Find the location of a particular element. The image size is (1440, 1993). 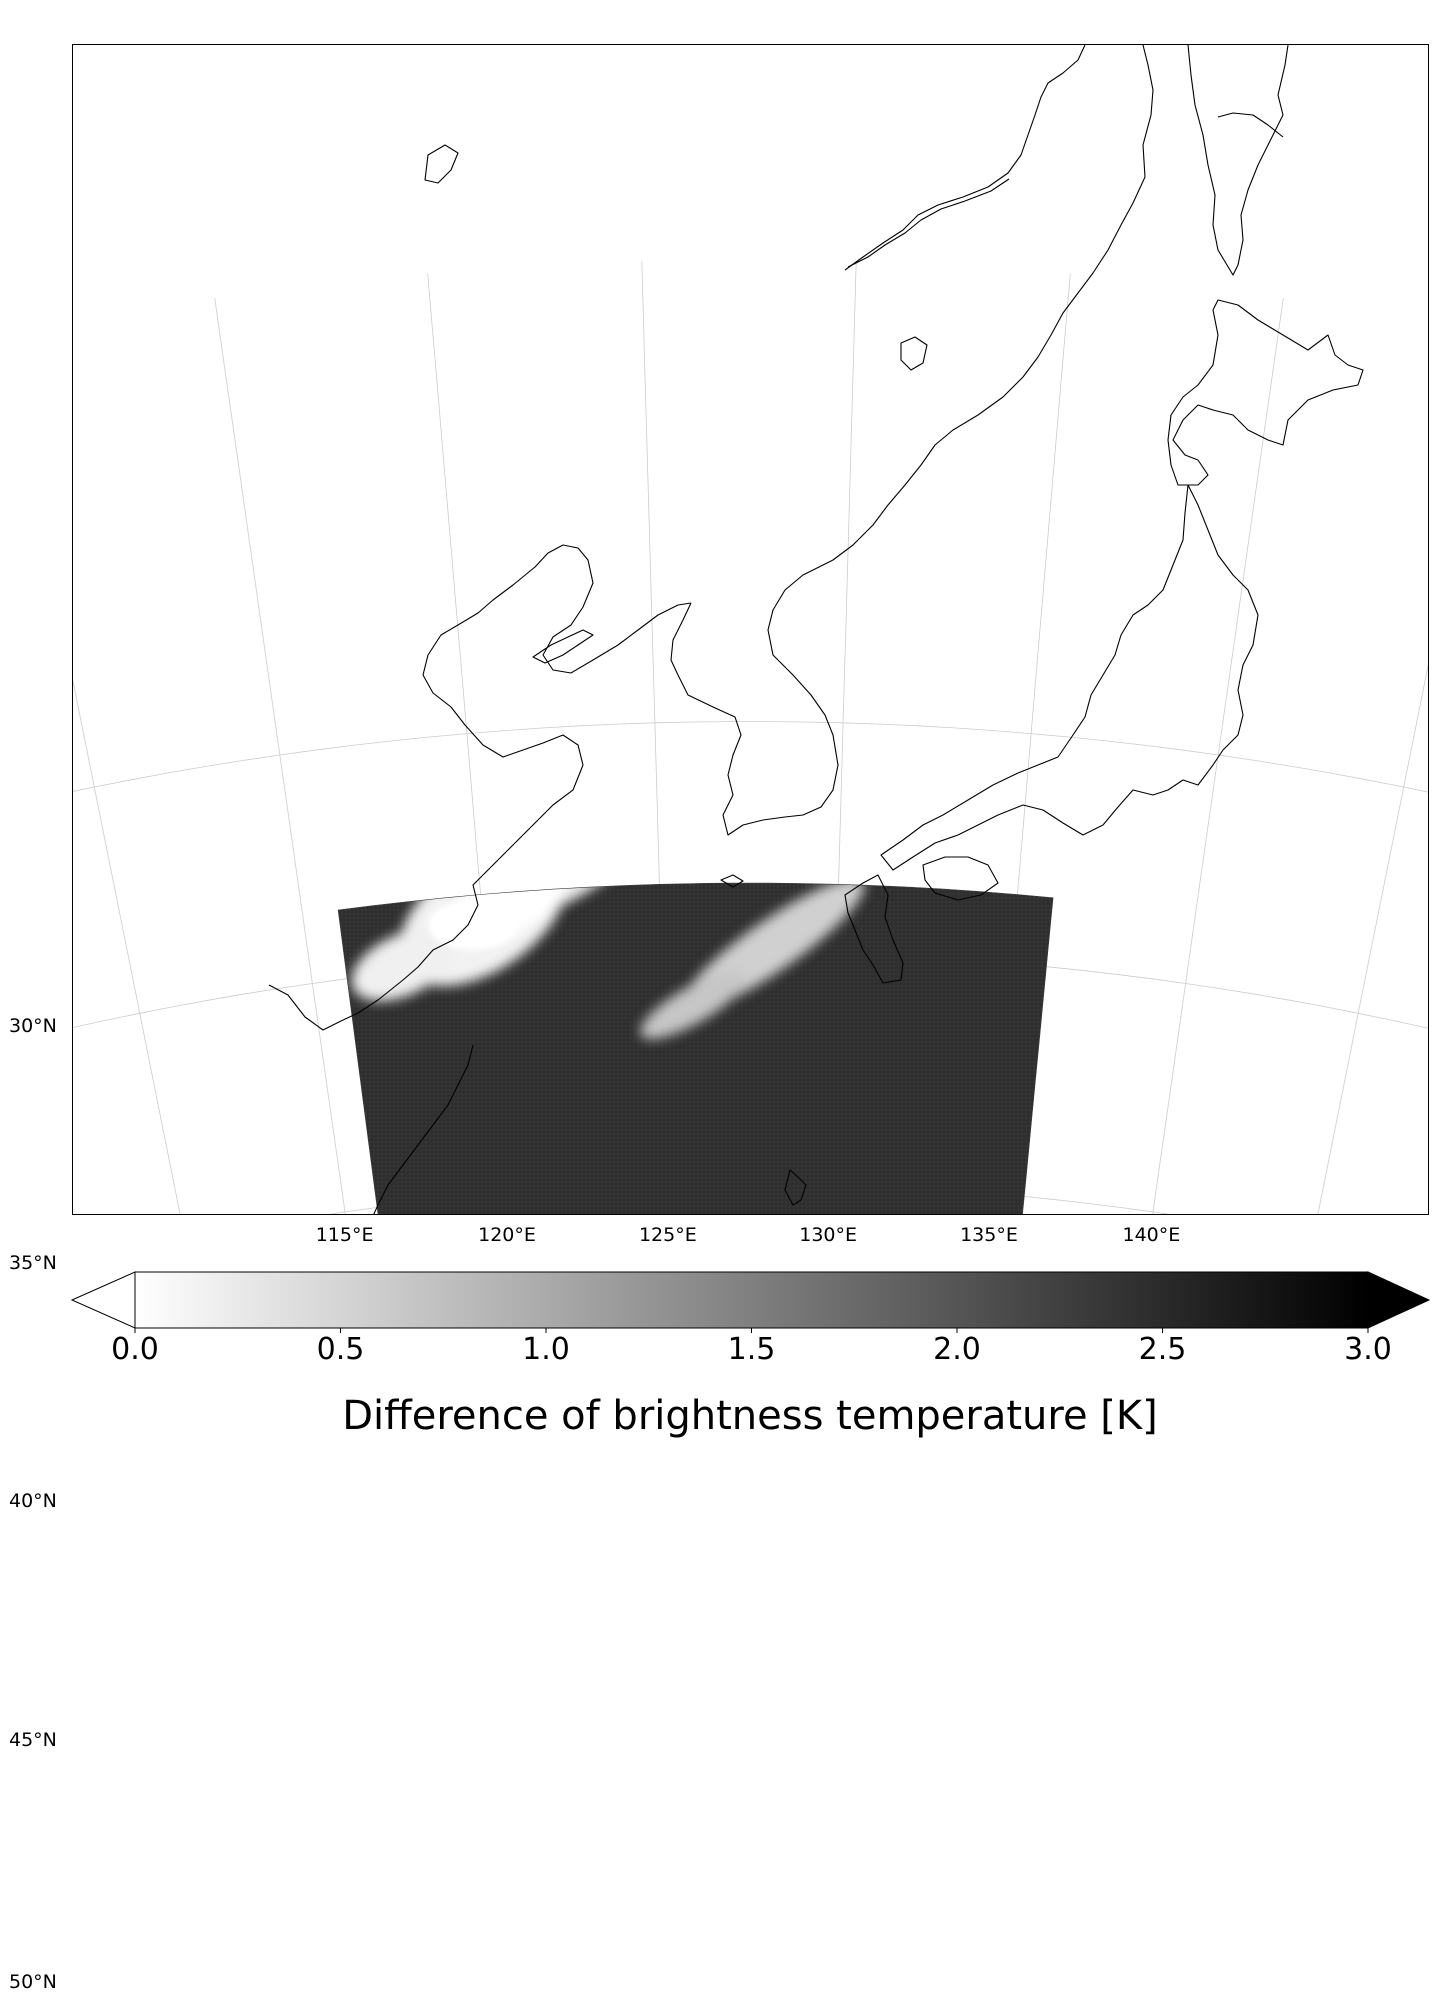

colorbar-tick-label: 0.0 is located at coordinates (135, 1349).